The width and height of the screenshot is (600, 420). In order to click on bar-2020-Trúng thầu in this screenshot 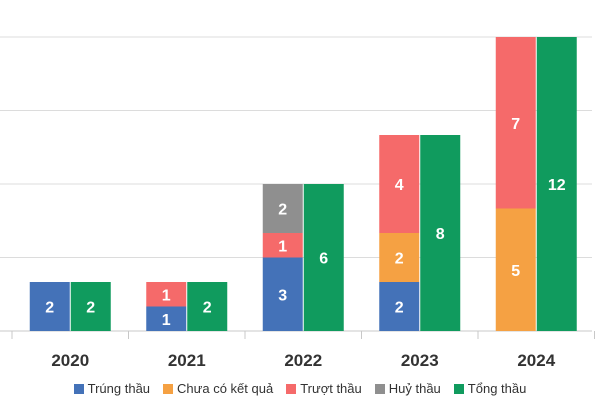, I will do `click(49, 306)`.